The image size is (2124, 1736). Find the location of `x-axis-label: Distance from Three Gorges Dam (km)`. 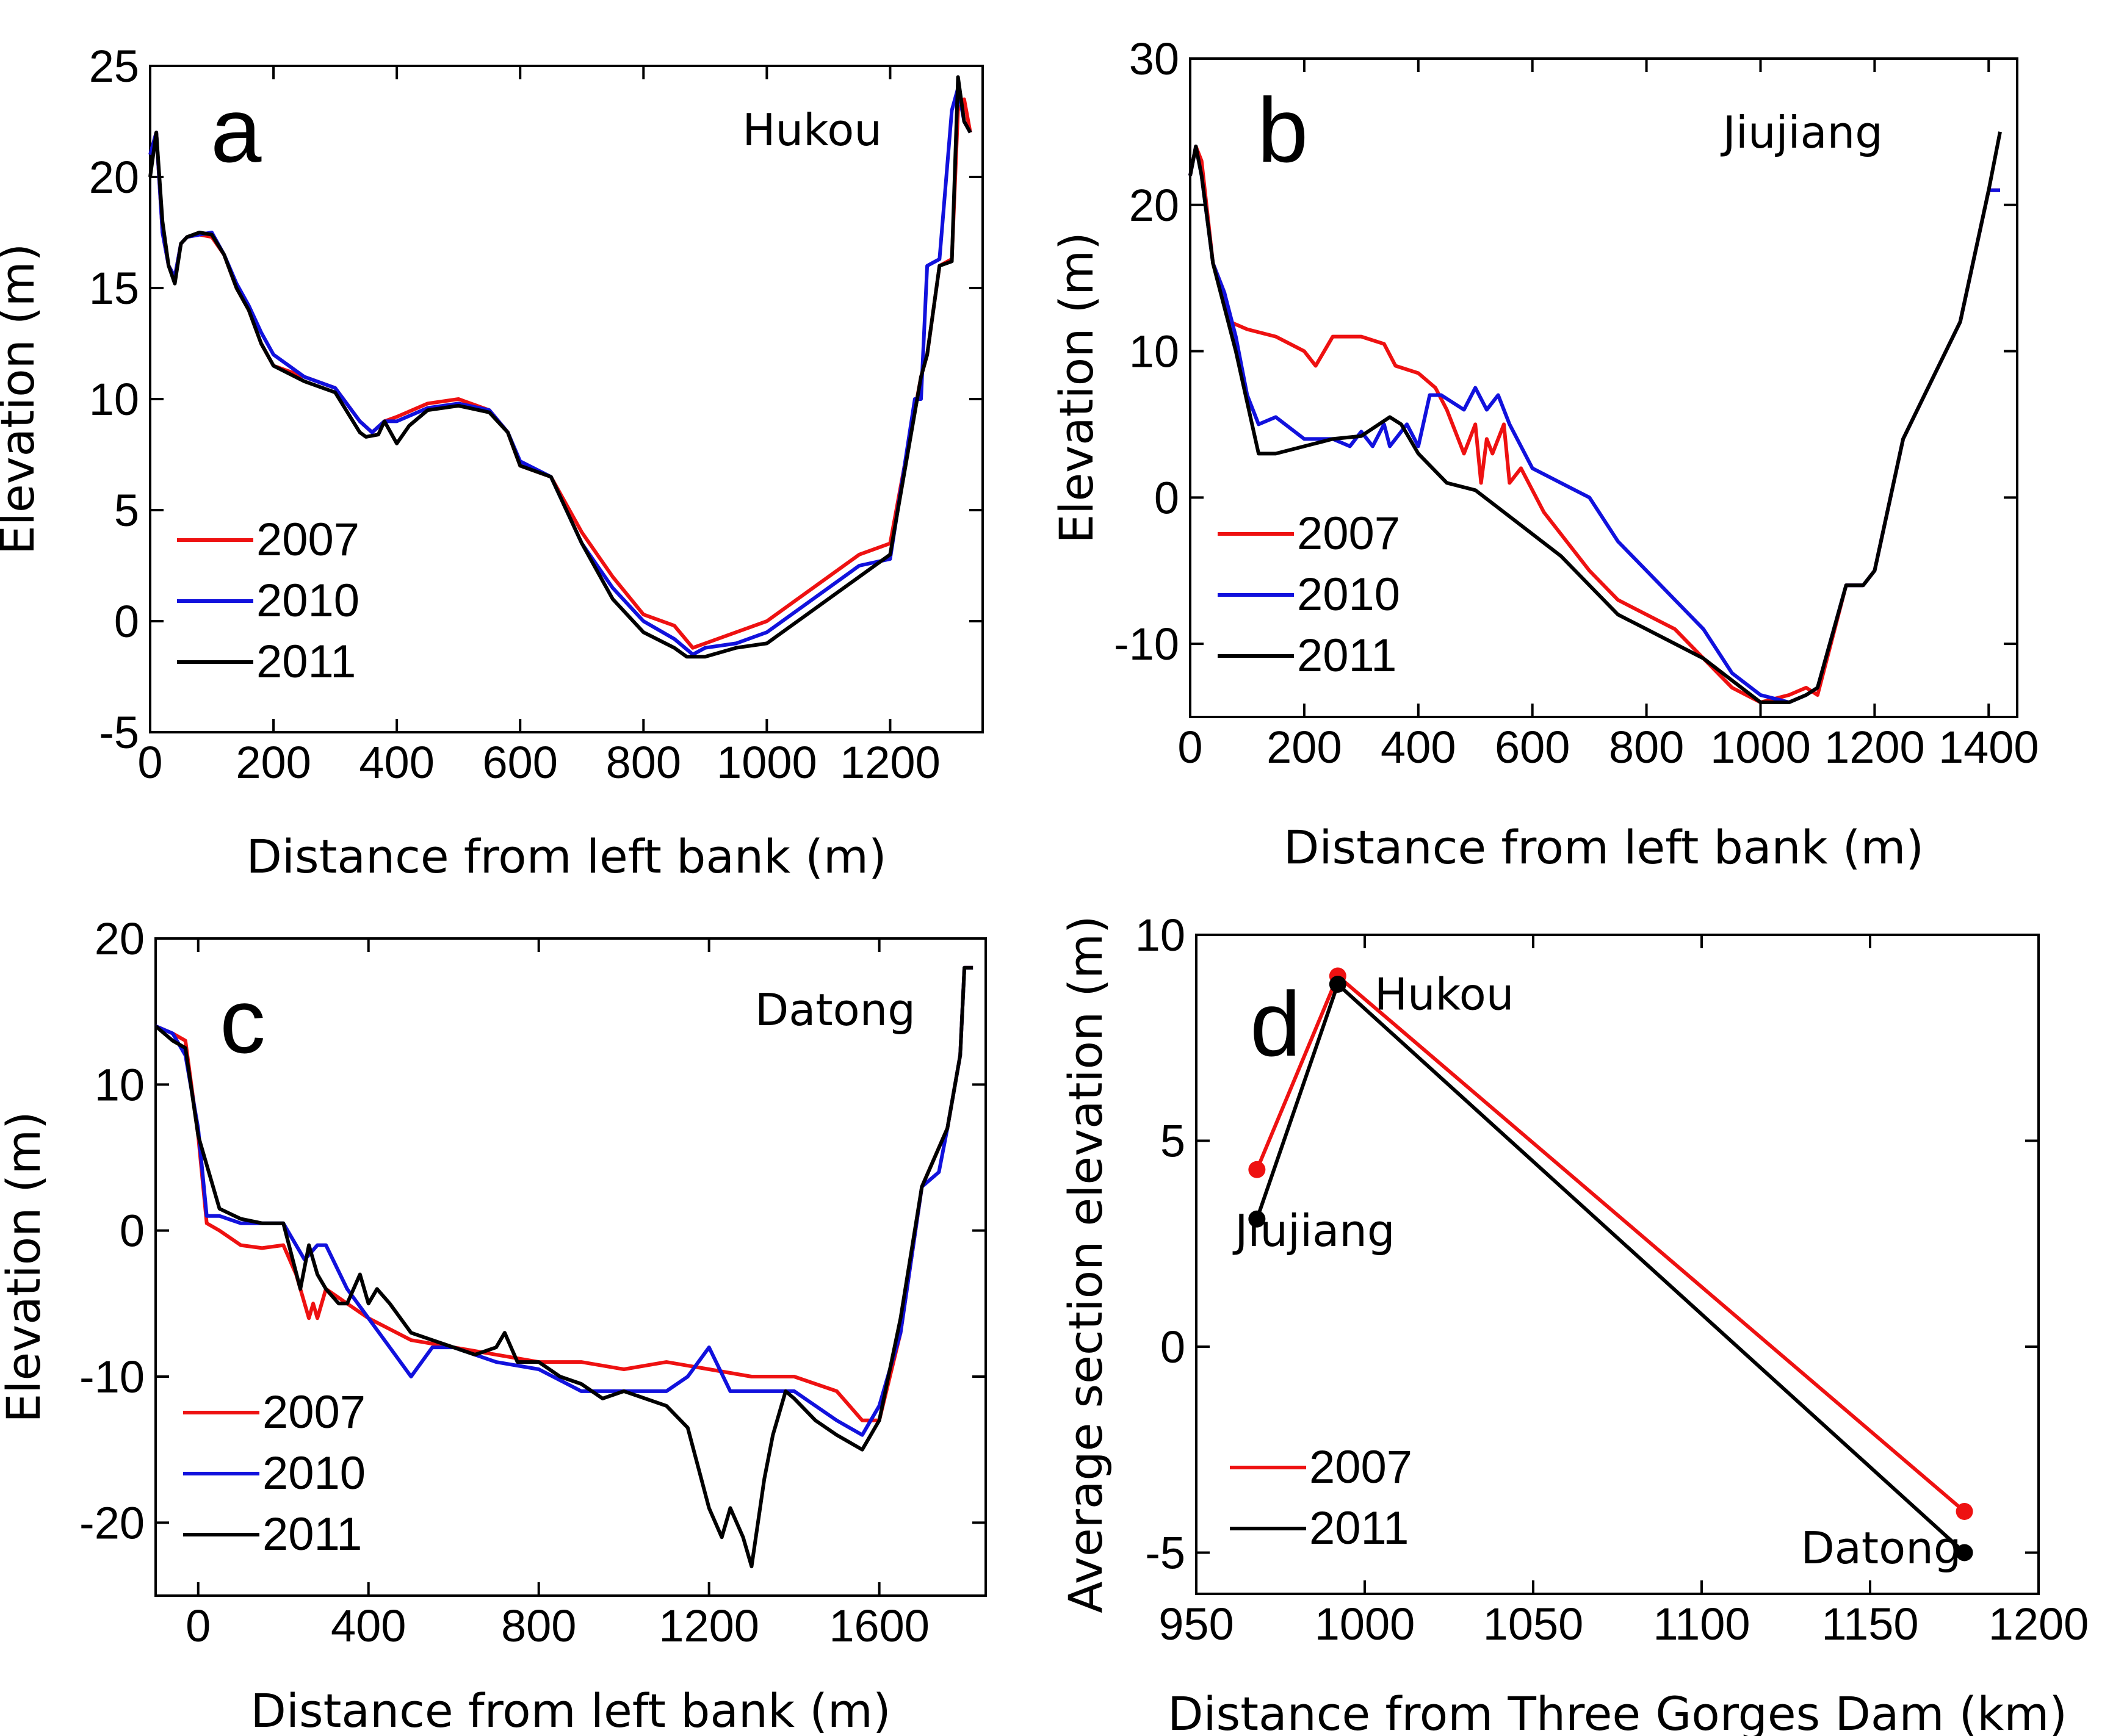

x-axis-label: Distance from Three Gorges Dam (km) is located at coordinates (1617, 1711).